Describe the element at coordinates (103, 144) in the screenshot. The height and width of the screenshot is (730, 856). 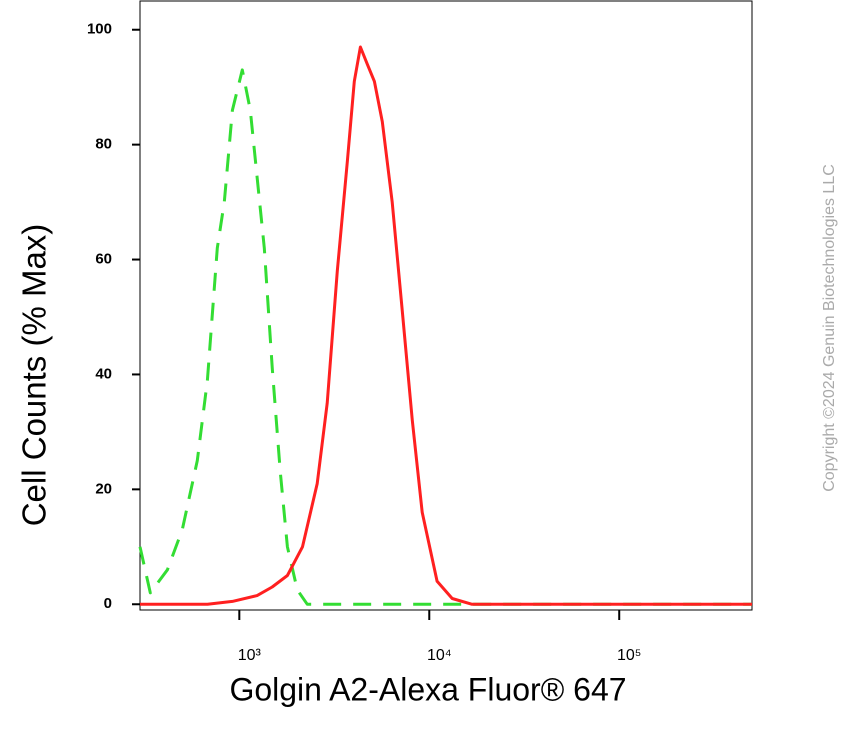
I see `y-tick-label: 80` at that location.